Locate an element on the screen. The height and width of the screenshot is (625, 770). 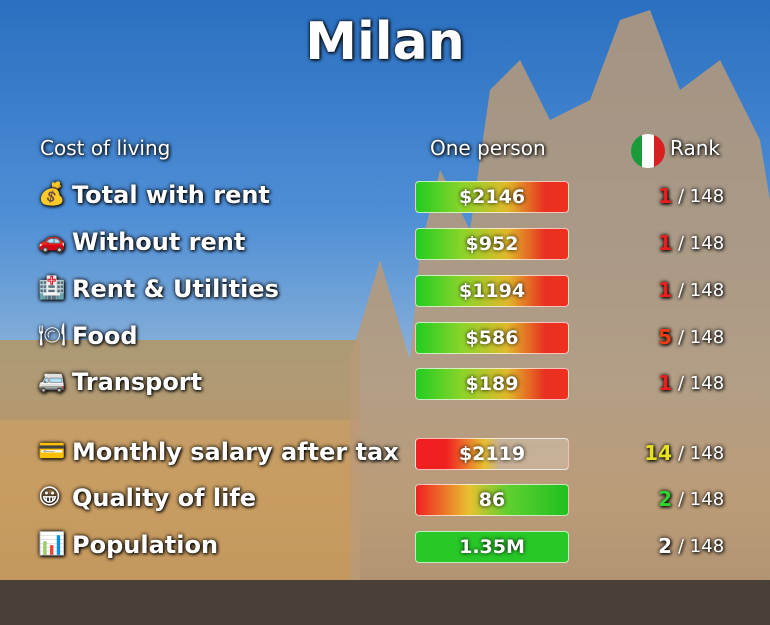
row-label: Transport is located at coordinates (137, 382).